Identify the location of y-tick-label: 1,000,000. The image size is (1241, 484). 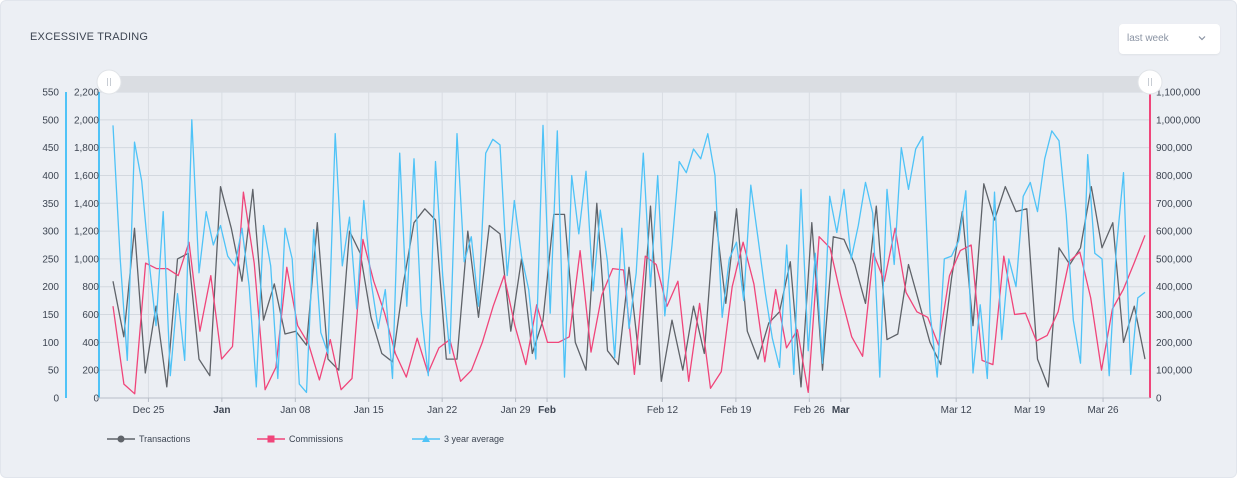
(1178, 120).